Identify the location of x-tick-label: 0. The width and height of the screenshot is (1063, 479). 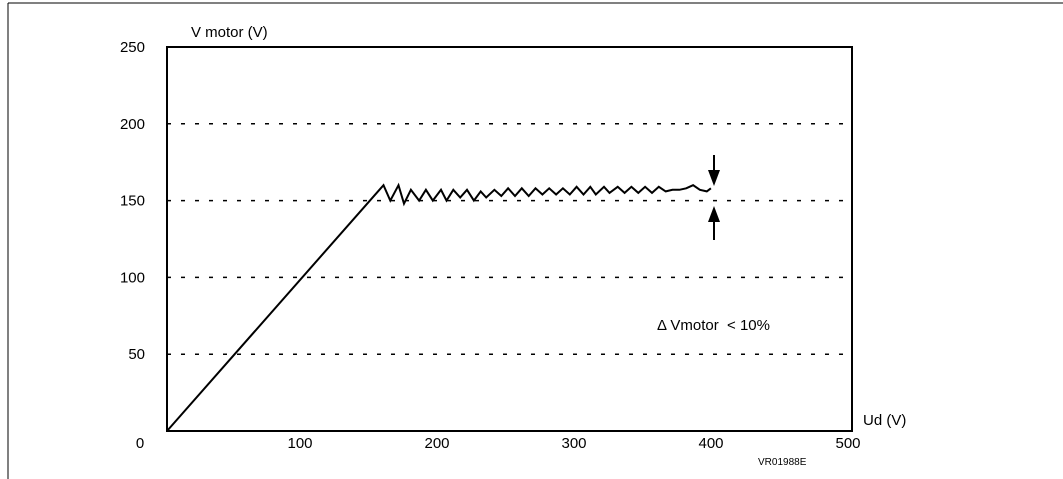
(140, 443).